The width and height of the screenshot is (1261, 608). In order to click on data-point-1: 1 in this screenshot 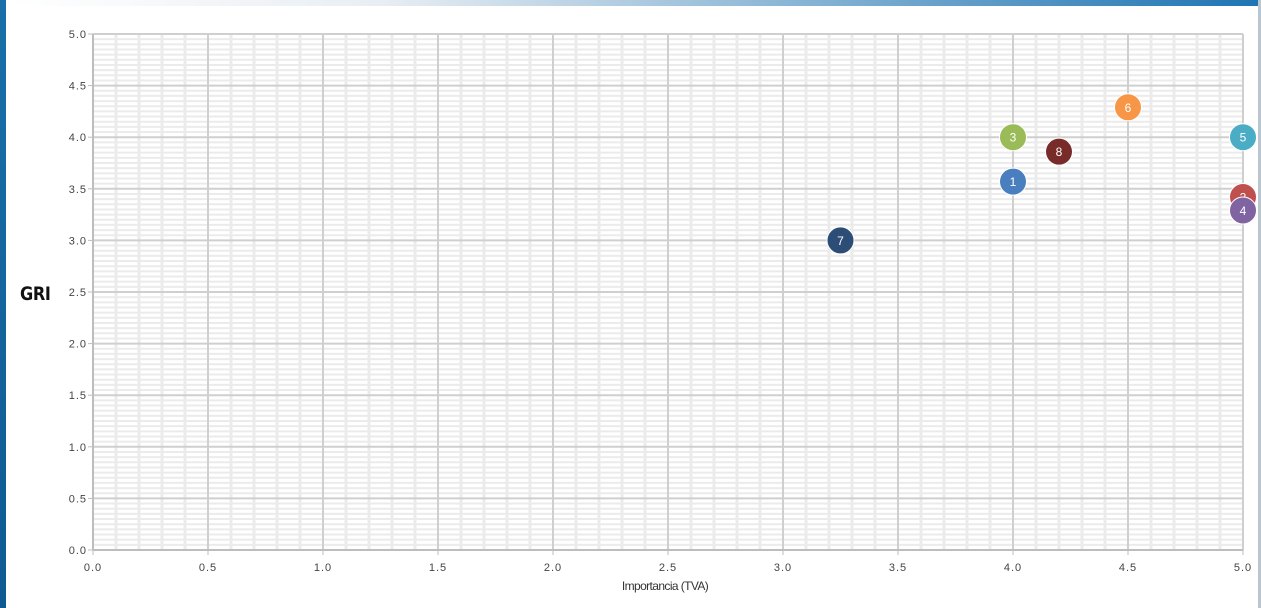, I will do `click(1013, 181)`.